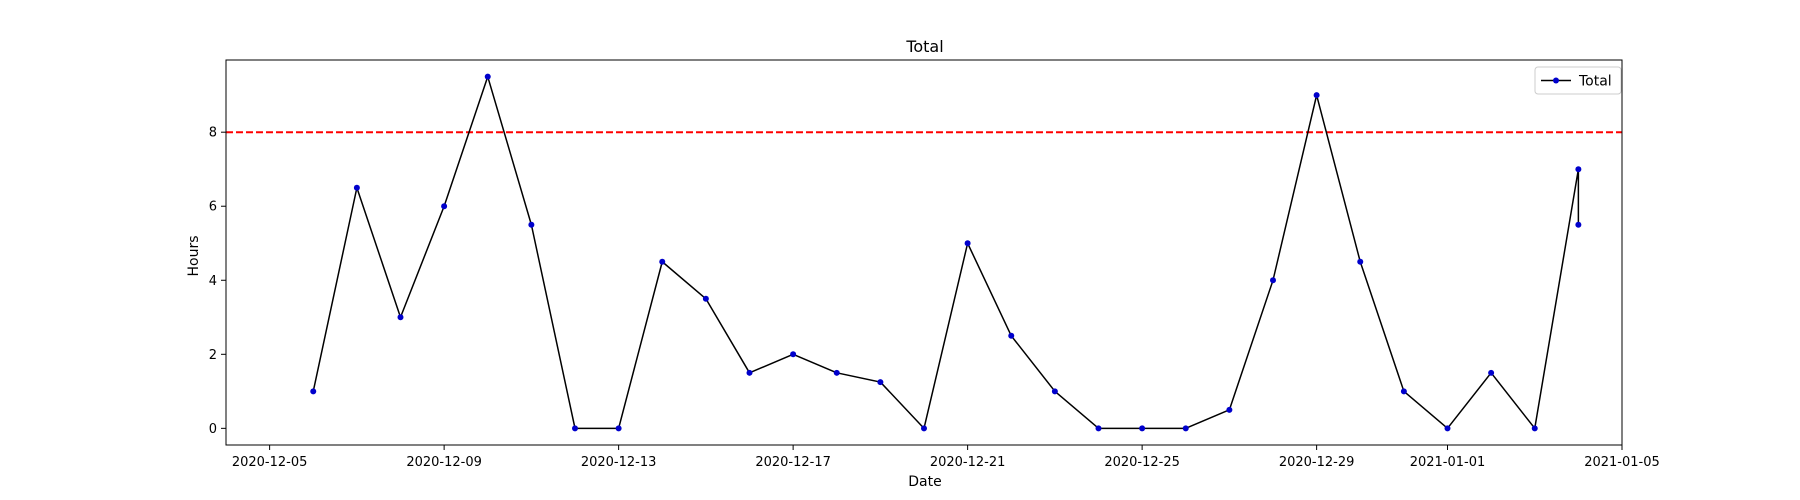 The image size is (1800, 500). What do you see at coordinates (793, 462) in the screenshot?
I see `x-tick-label-3: 2020-12-17` at bounding box center [793, 462].